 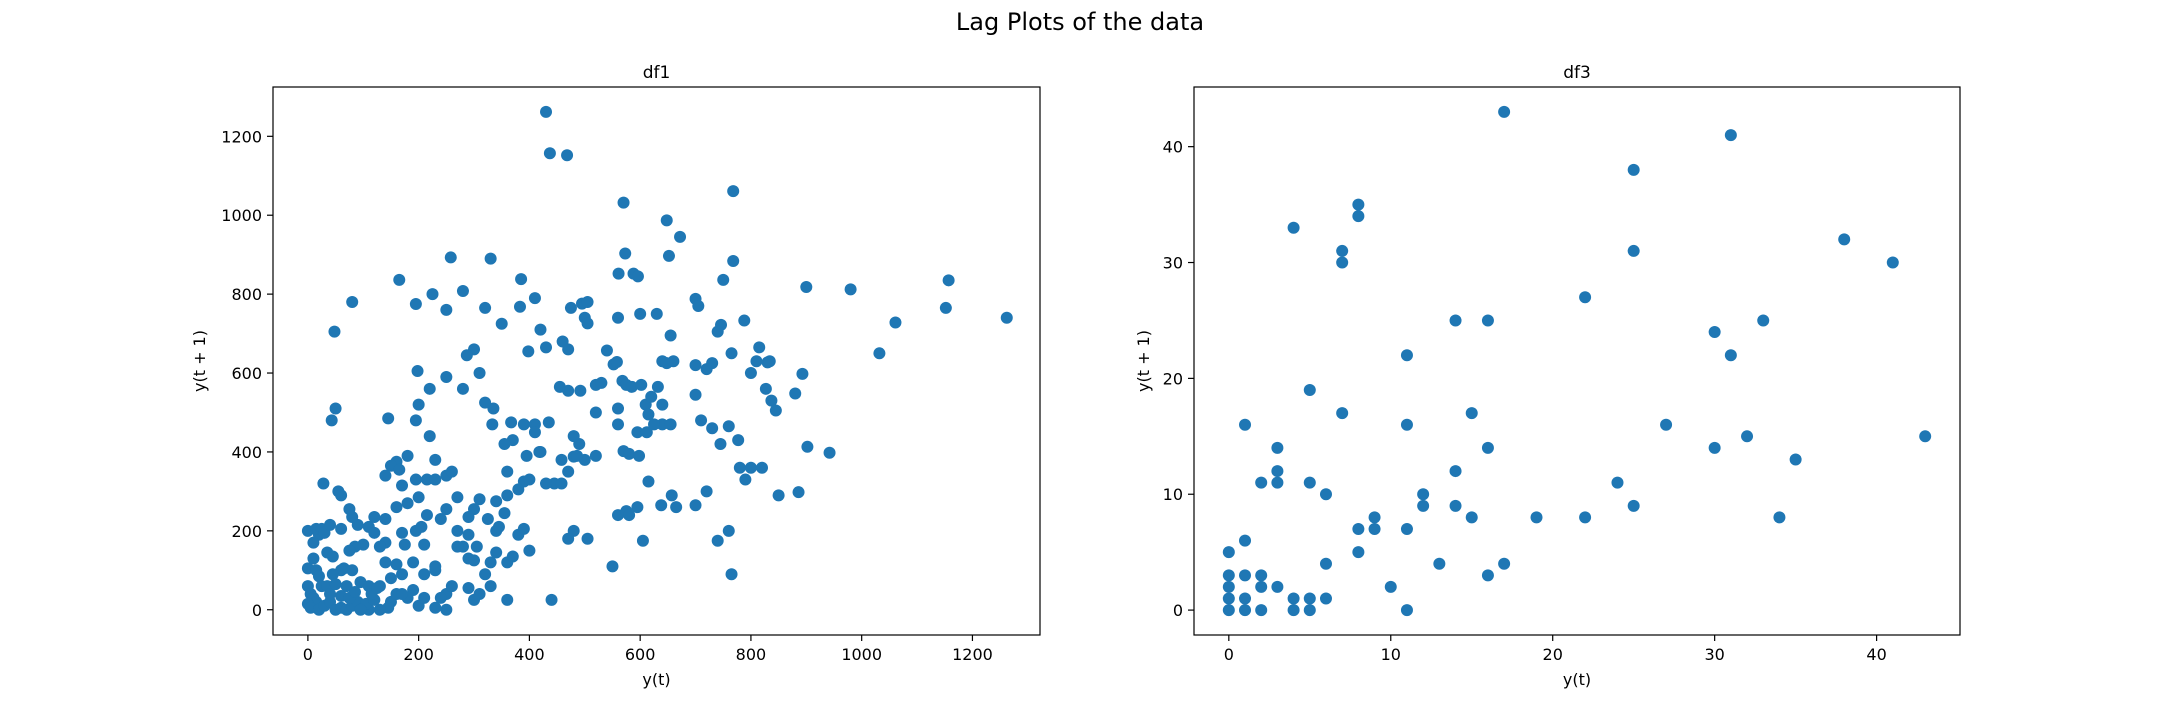 What do you see at coordinates (656, 679) in the screenshot?
I see `left-x-axis-label: y(t)` at bounding box center [656, 679].